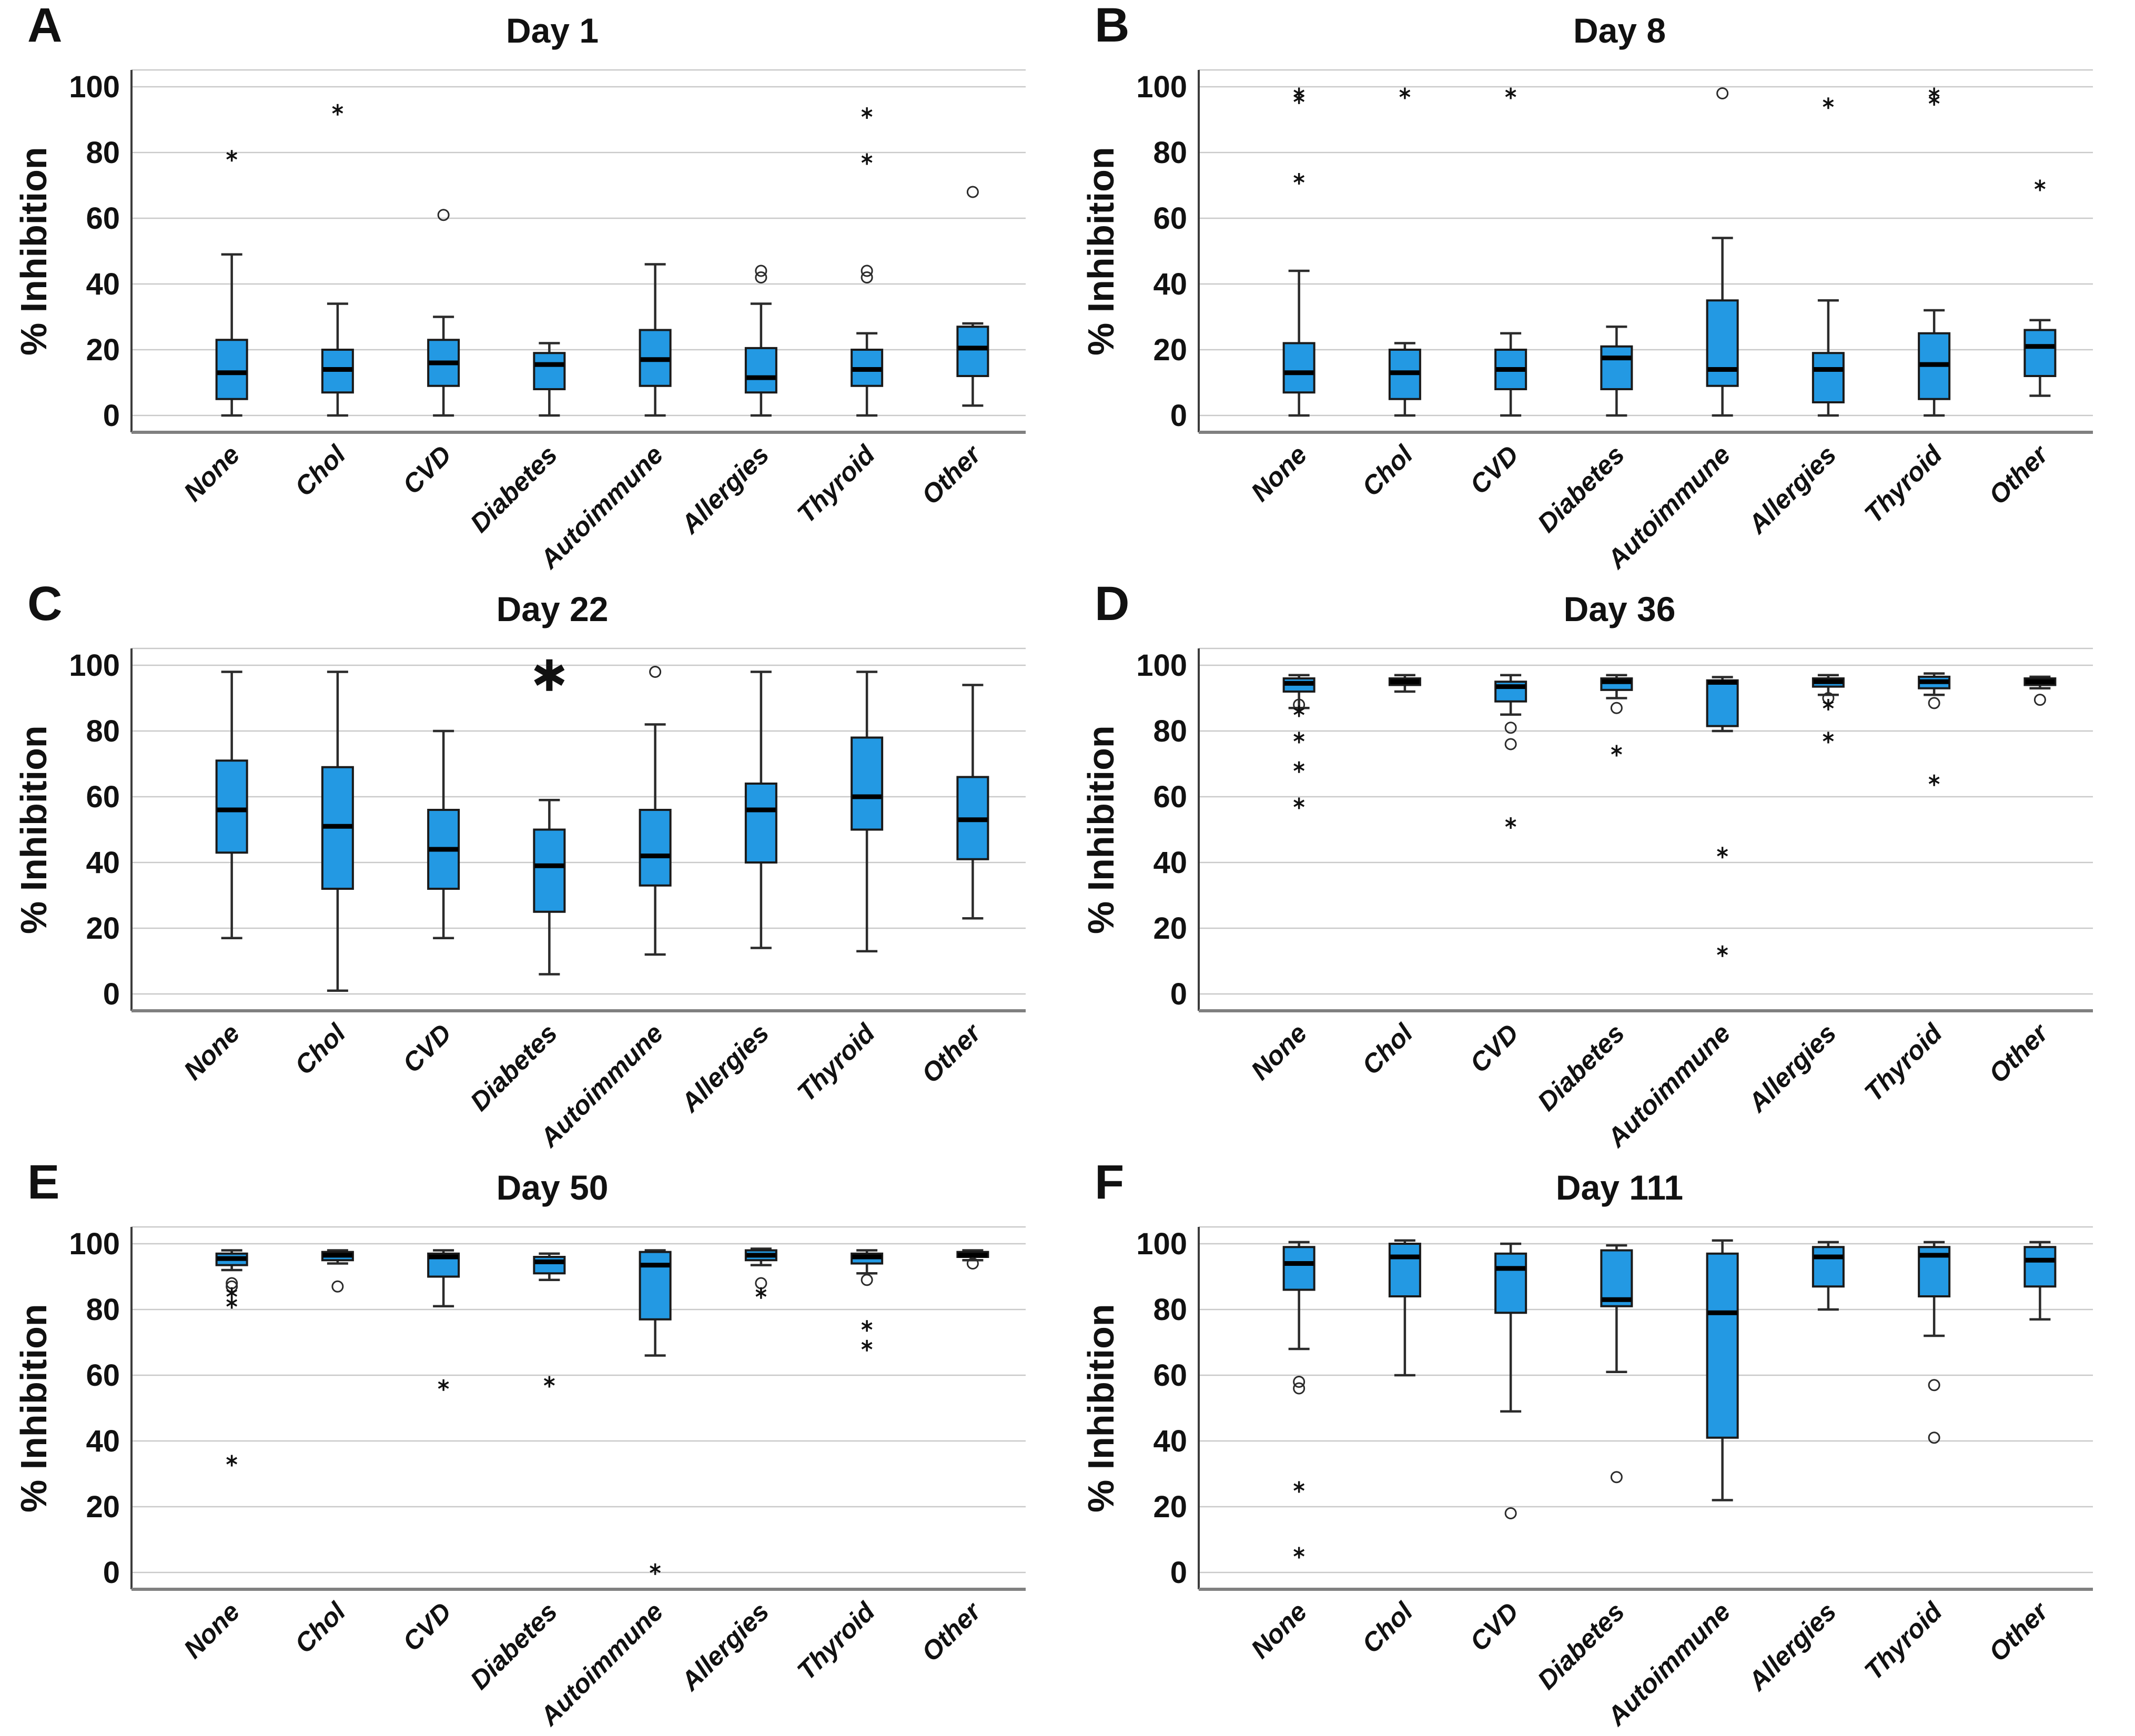 The image size is (2135, 1736). What do you see at coordinates (1112, 604) in the screenshot?
I see `panel-letter: D` at bounding box center [1112, 604].